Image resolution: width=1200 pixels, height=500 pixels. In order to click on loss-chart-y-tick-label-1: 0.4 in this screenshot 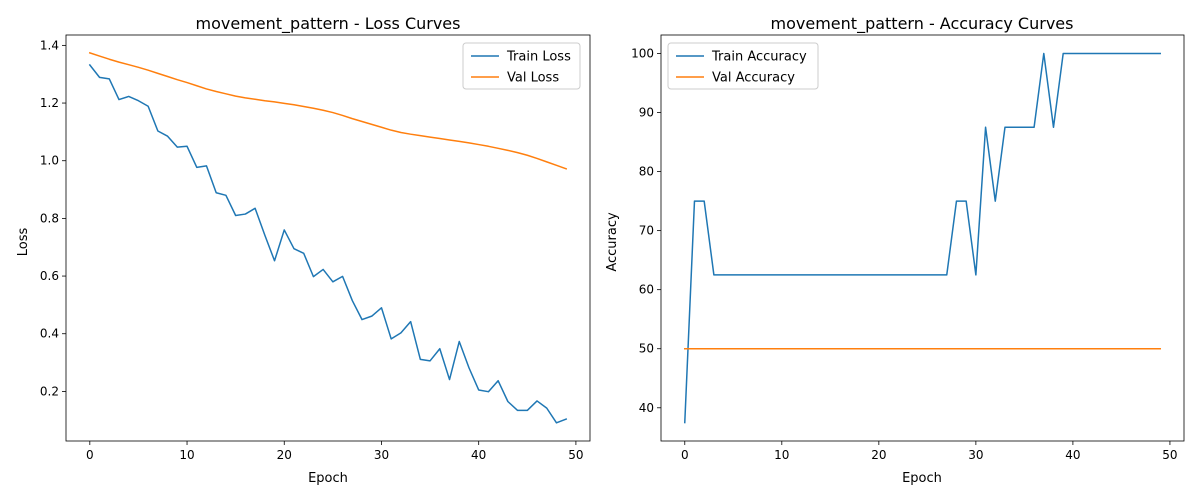, I will do `click(49, 334)`.